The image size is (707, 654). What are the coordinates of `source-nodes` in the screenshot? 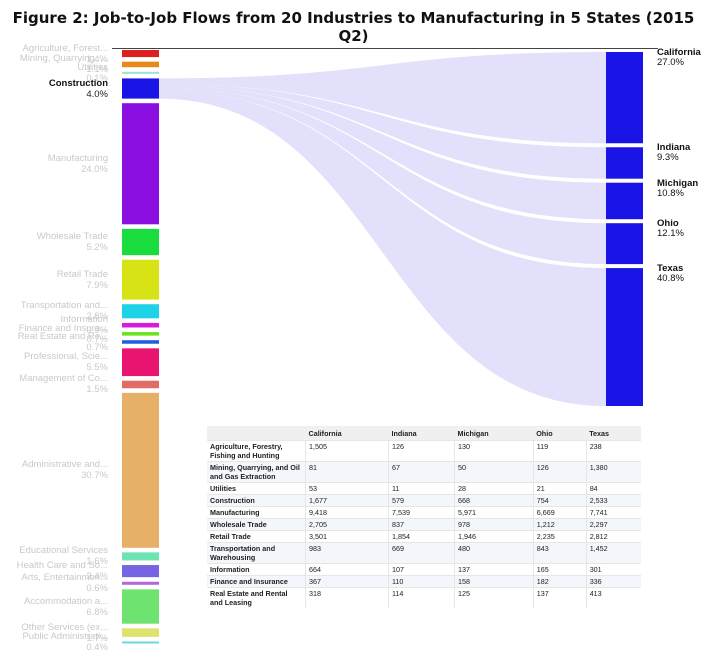 It's located at (140, 347).